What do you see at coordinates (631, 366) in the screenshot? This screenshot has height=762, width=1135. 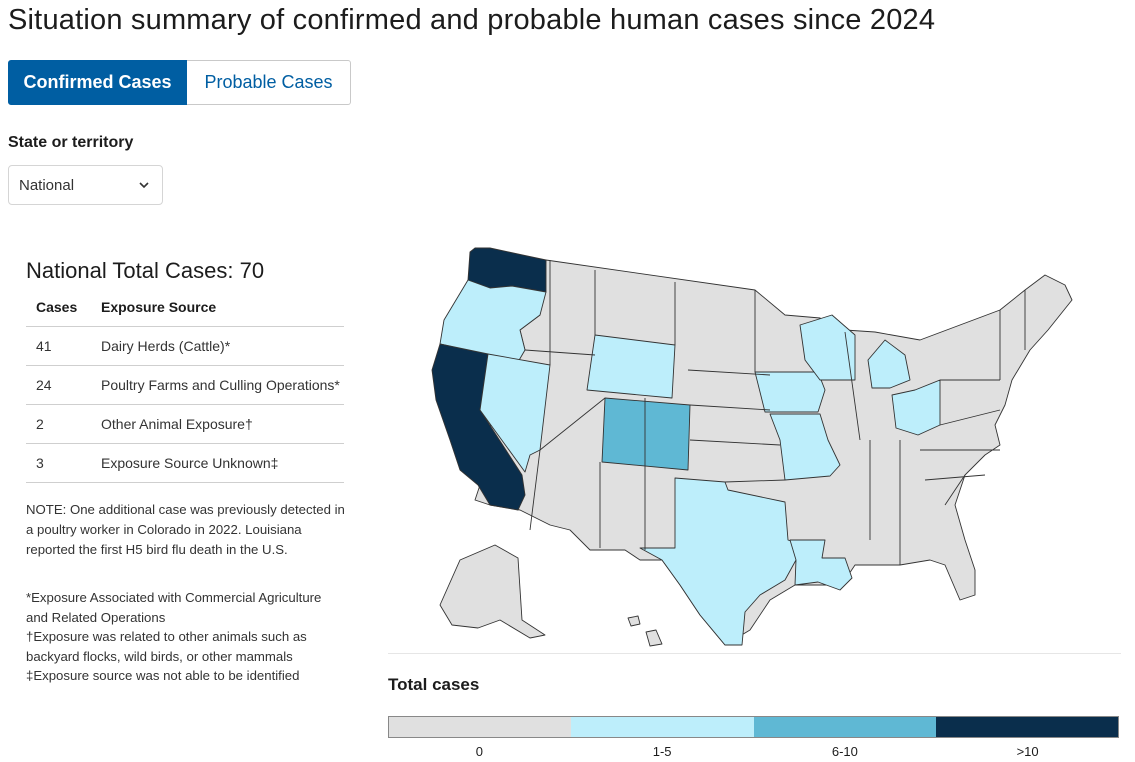 I see `map-state-wyoming` at bounding box center [631, 366].